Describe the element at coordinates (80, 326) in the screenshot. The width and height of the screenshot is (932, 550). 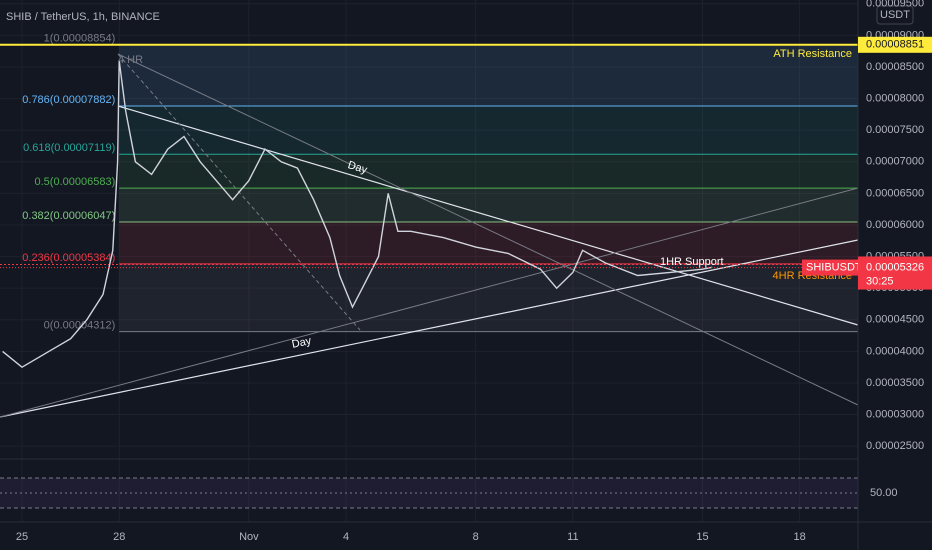
I see `fib-label: 0(0.00004312)` at that location.